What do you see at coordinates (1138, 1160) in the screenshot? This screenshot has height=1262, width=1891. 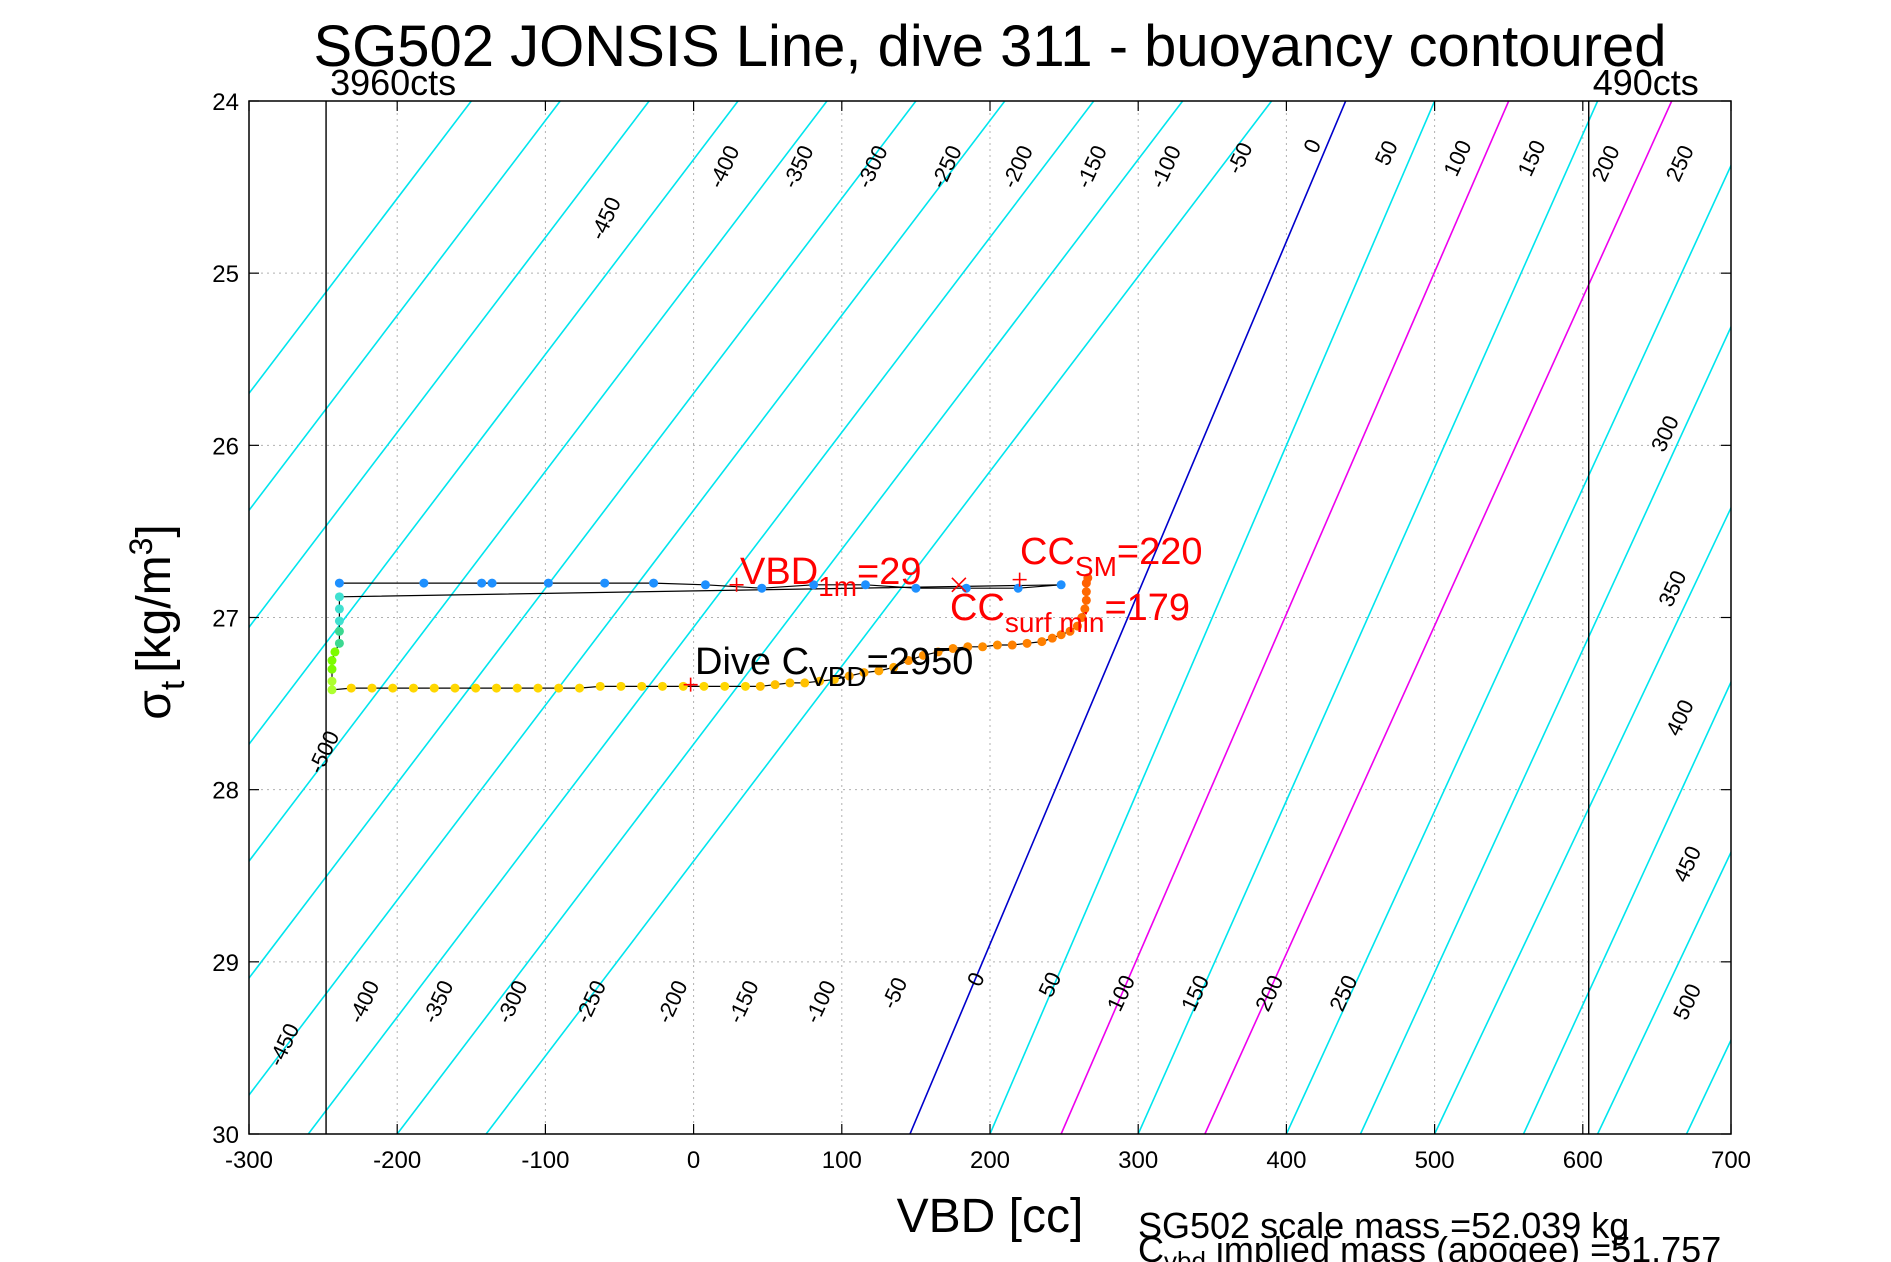 I see `x-tick-label: 300` at bounding box center [1138, 1160].